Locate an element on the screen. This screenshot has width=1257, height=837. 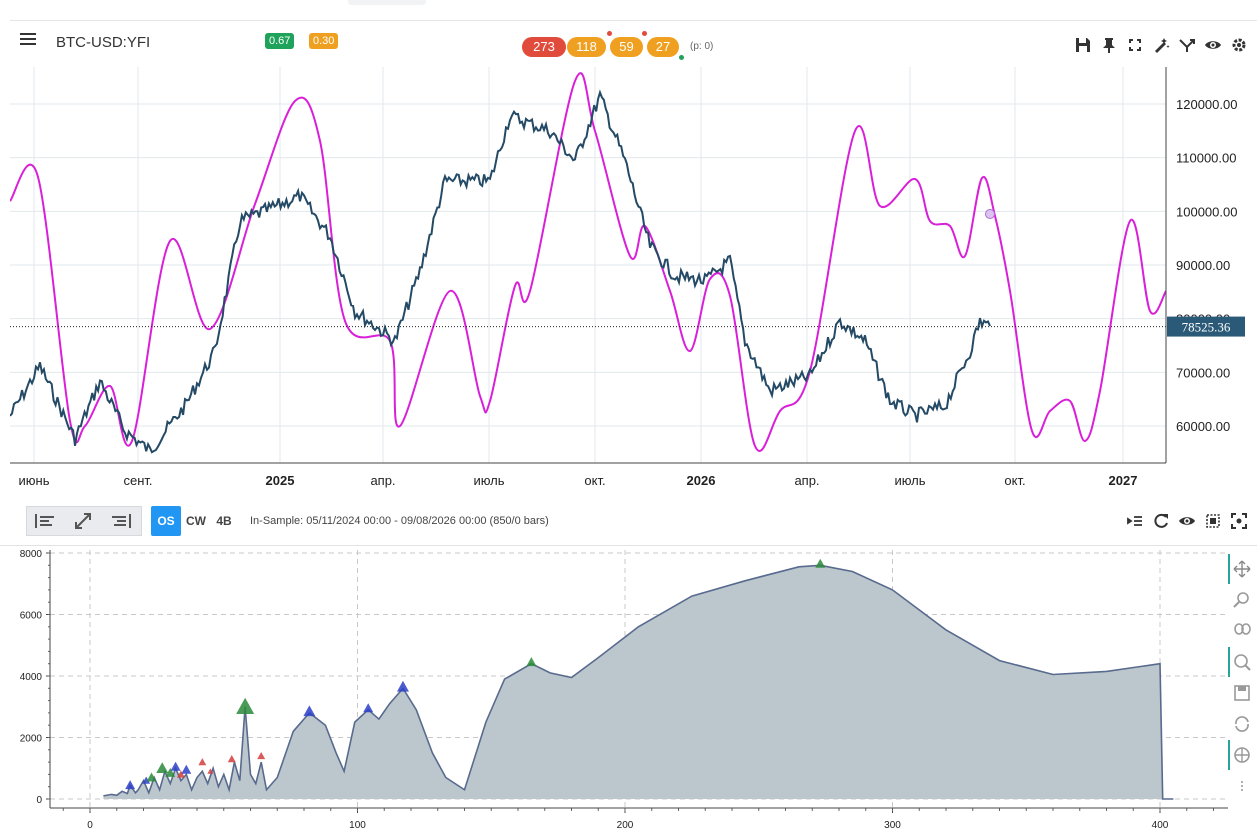
current-price-label: 78525.36 is located at coordinates (1206, 327).